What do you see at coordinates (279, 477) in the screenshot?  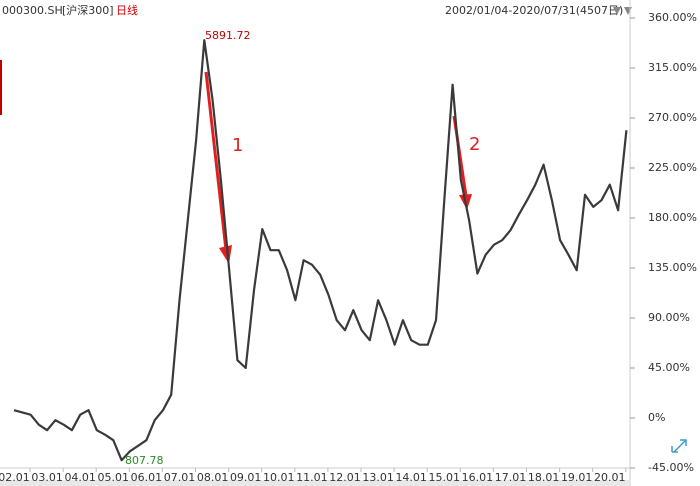 I see `x-tick-label: 10.01` at bounding box center [279, 477].